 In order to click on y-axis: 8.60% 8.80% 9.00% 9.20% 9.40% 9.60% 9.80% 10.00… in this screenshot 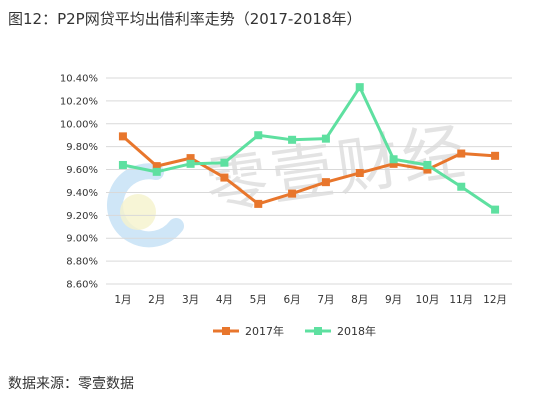, I will do `click(79, 182)`.